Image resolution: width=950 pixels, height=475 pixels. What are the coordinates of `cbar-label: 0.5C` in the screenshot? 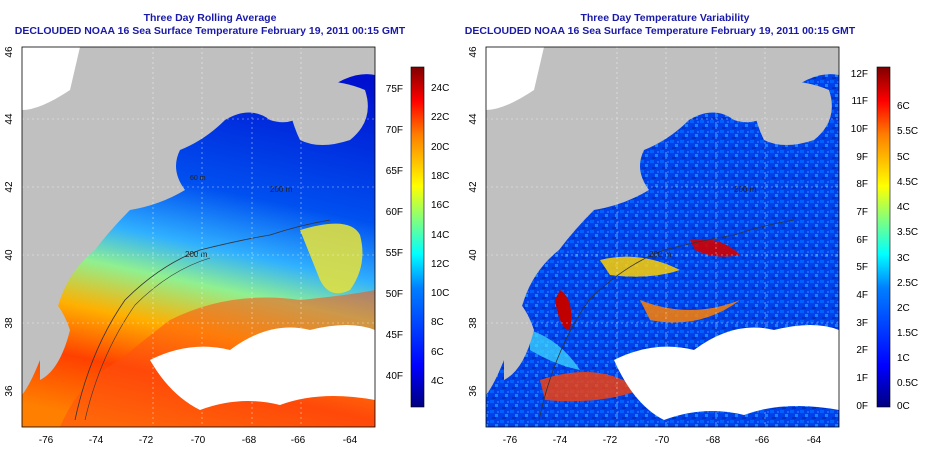 It's located at (907, 383).